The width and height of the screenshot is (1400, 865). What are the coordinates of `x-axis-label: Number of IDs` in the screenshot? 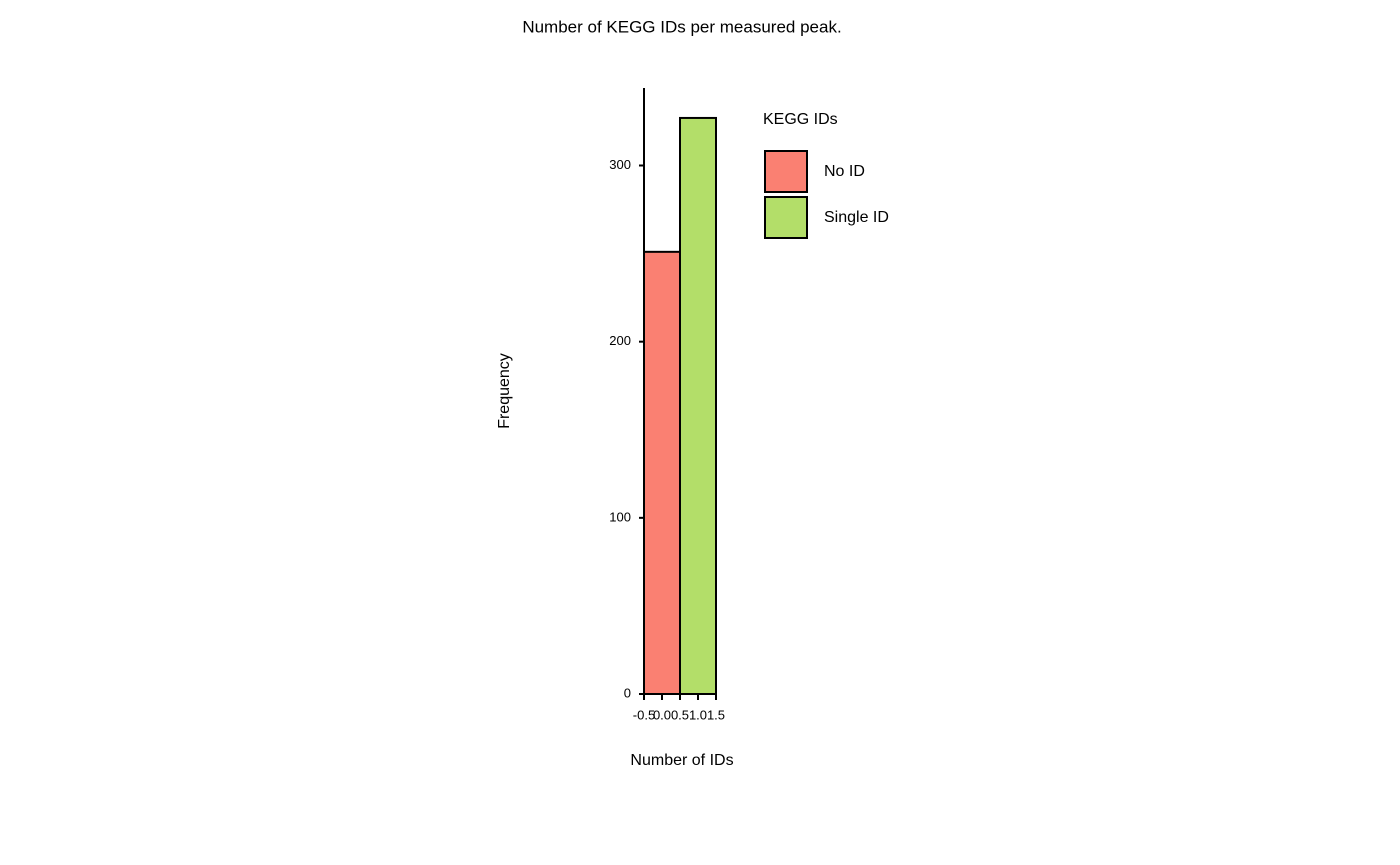 It's located at (681, 760).